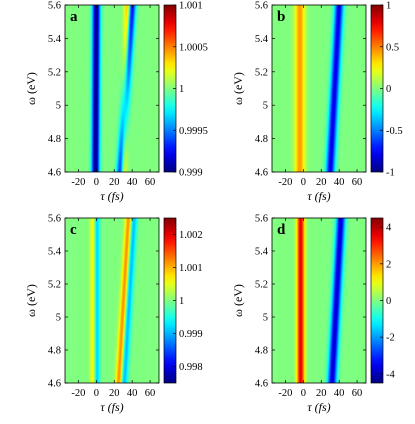  Describe the element at coordinates (74, 17) in the screenshot. I see `panel-letter: a` at that location.